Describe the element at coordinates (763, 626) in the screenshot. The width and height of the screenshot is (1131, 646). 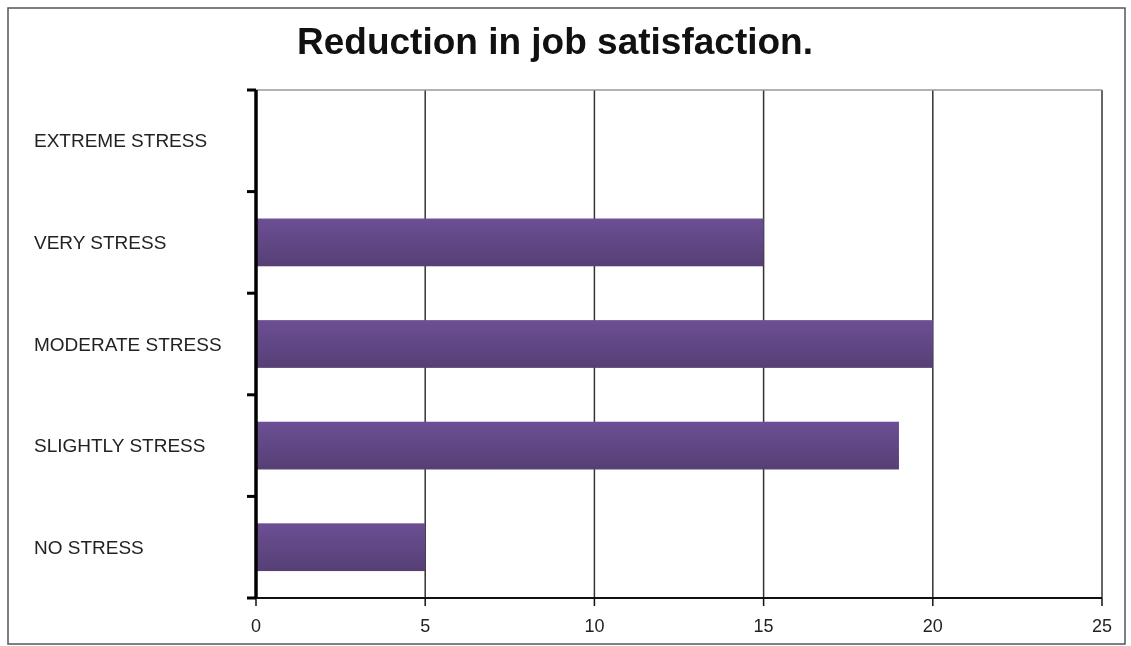
I see `x-tick-label: 15` at that location.